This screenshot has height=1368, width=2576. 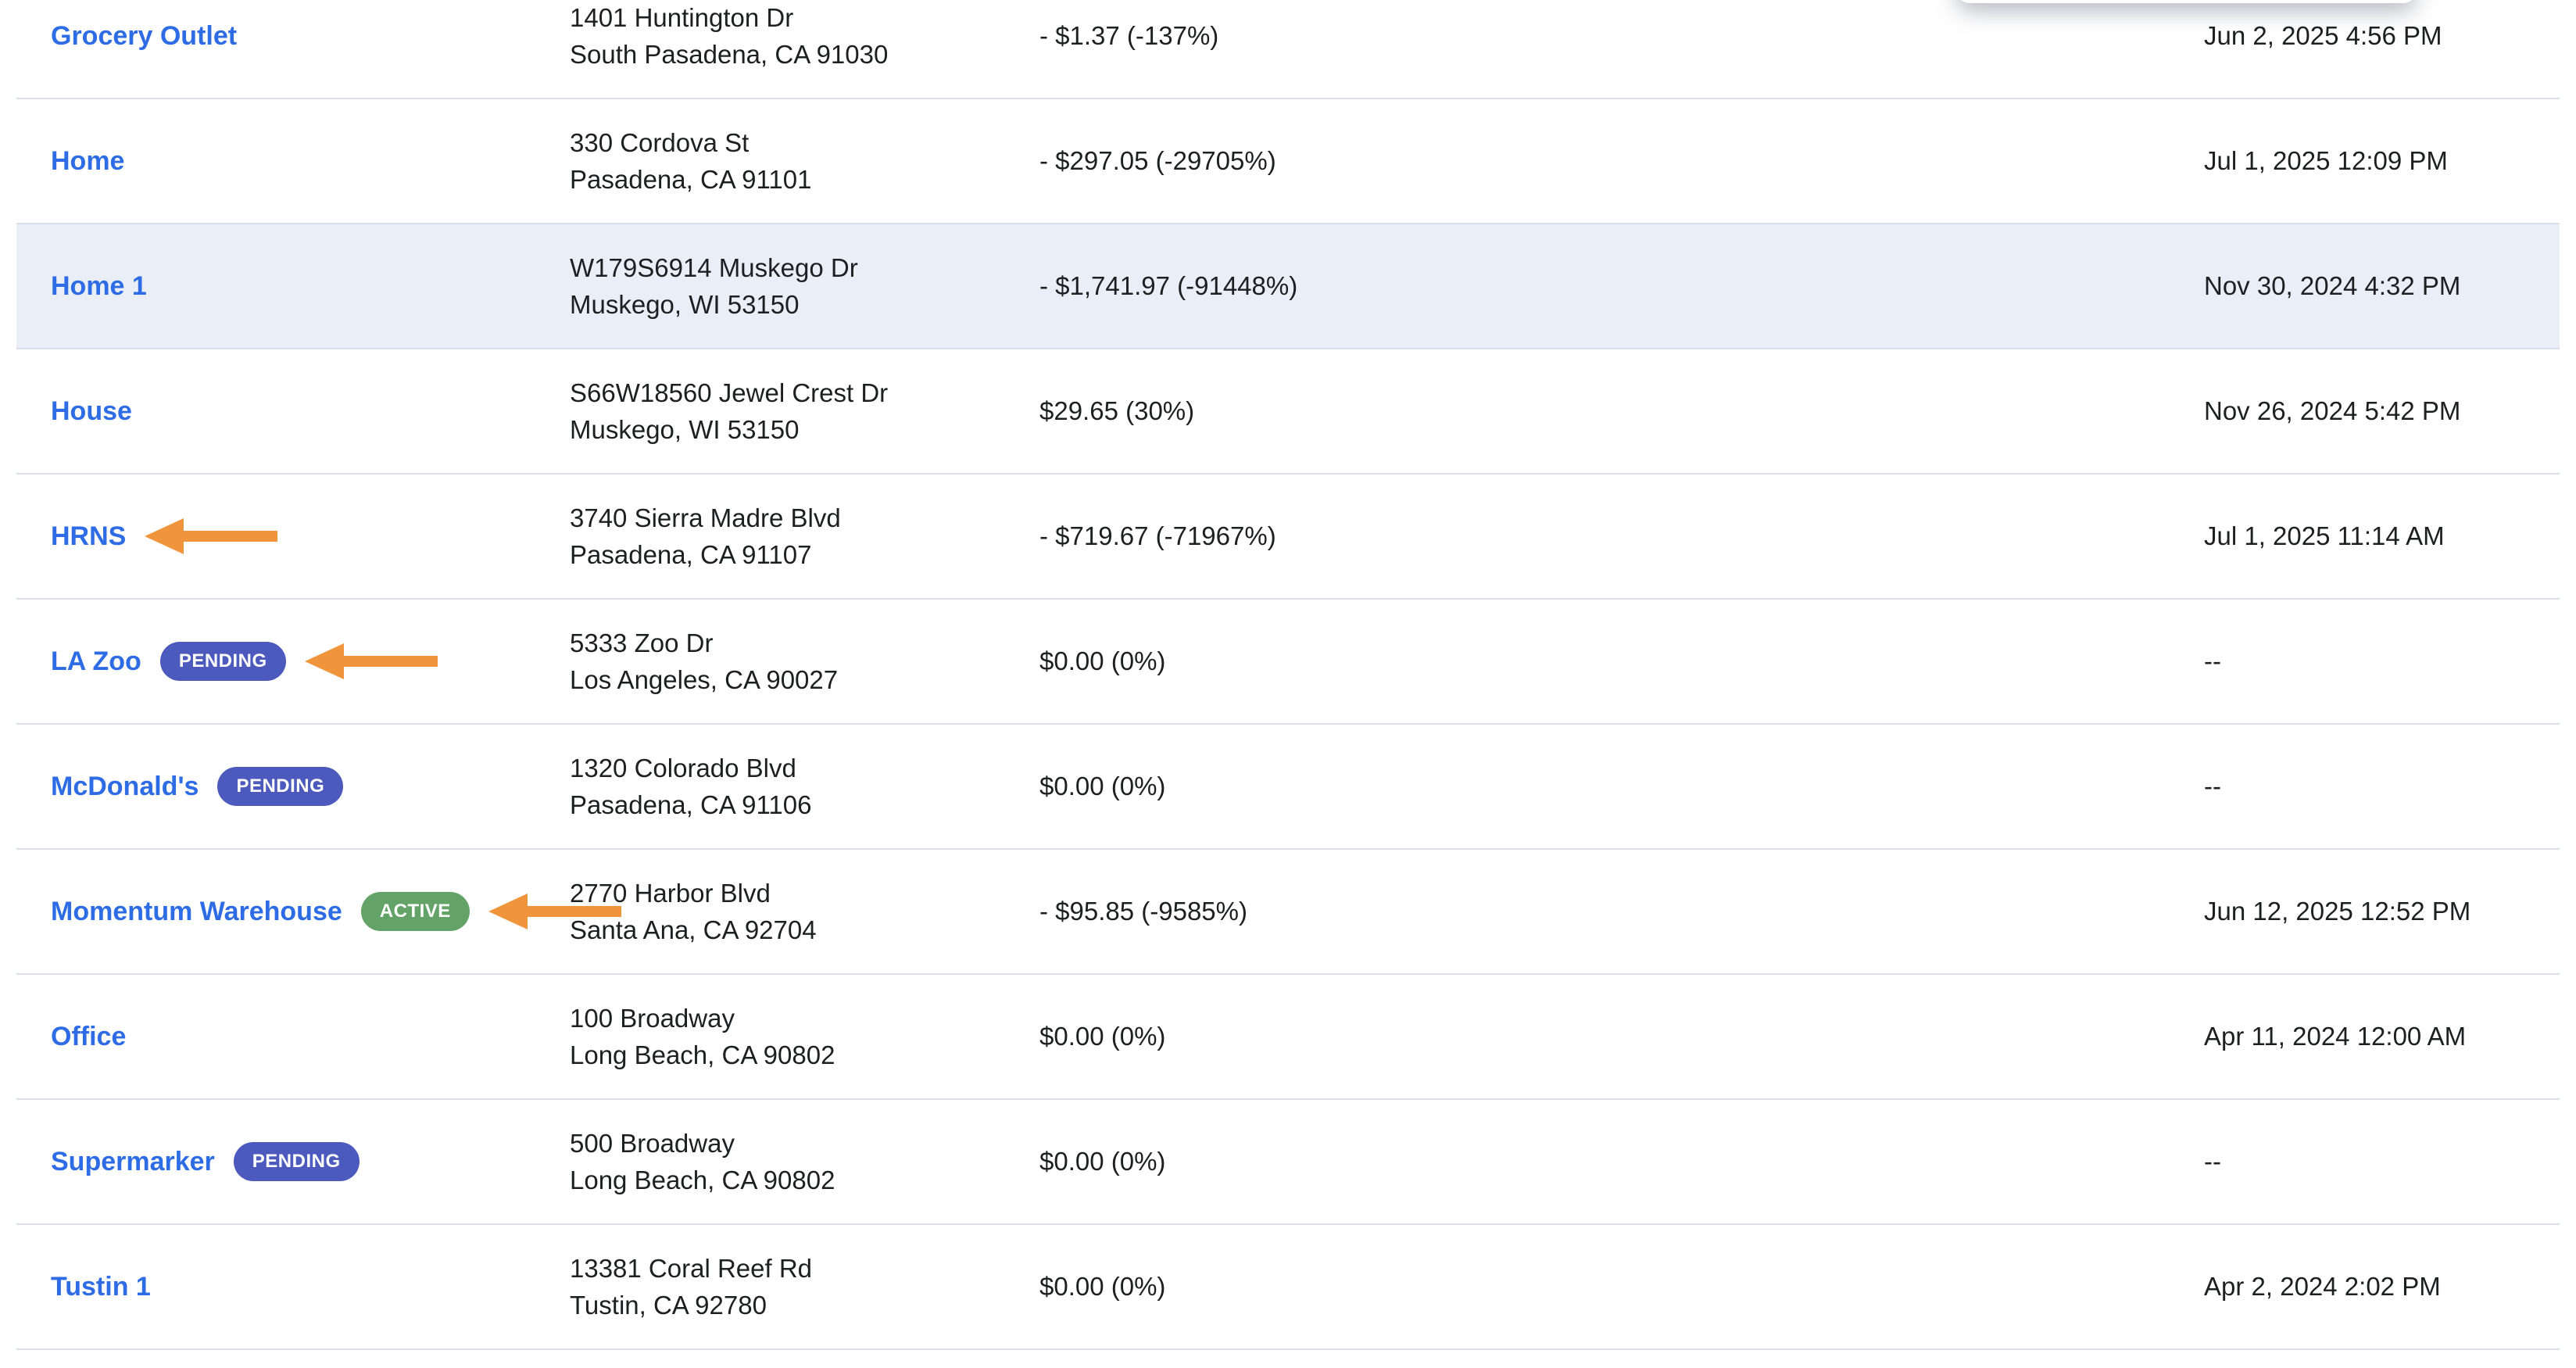 What do you see at coordinates (1157, 536) in the screenshot?
I see `value-cell: - $719.67 (-71967%)` at bounding box center [1157, 536].